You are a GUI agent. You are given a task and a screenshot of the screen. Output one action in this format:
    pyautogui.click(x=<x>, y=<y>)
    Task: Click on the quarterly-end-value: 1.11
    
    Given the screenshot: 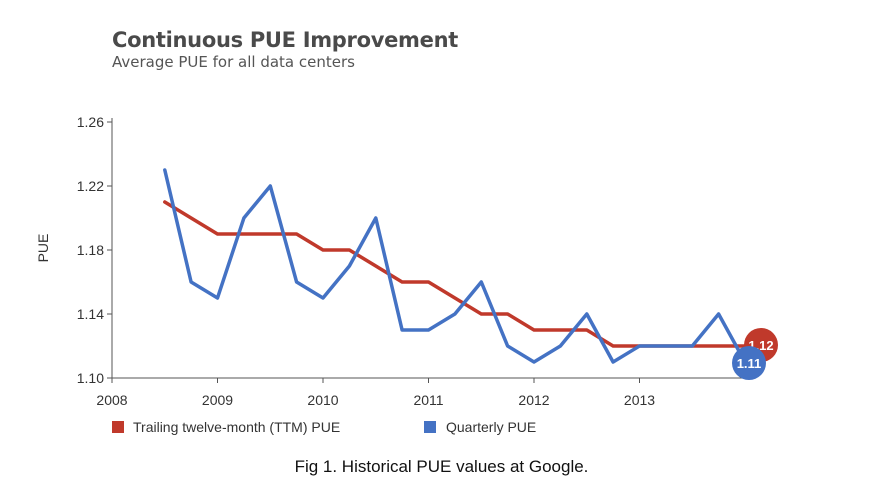 What is the action you would take?
    pyautogui.click(x=749, y=363)
    